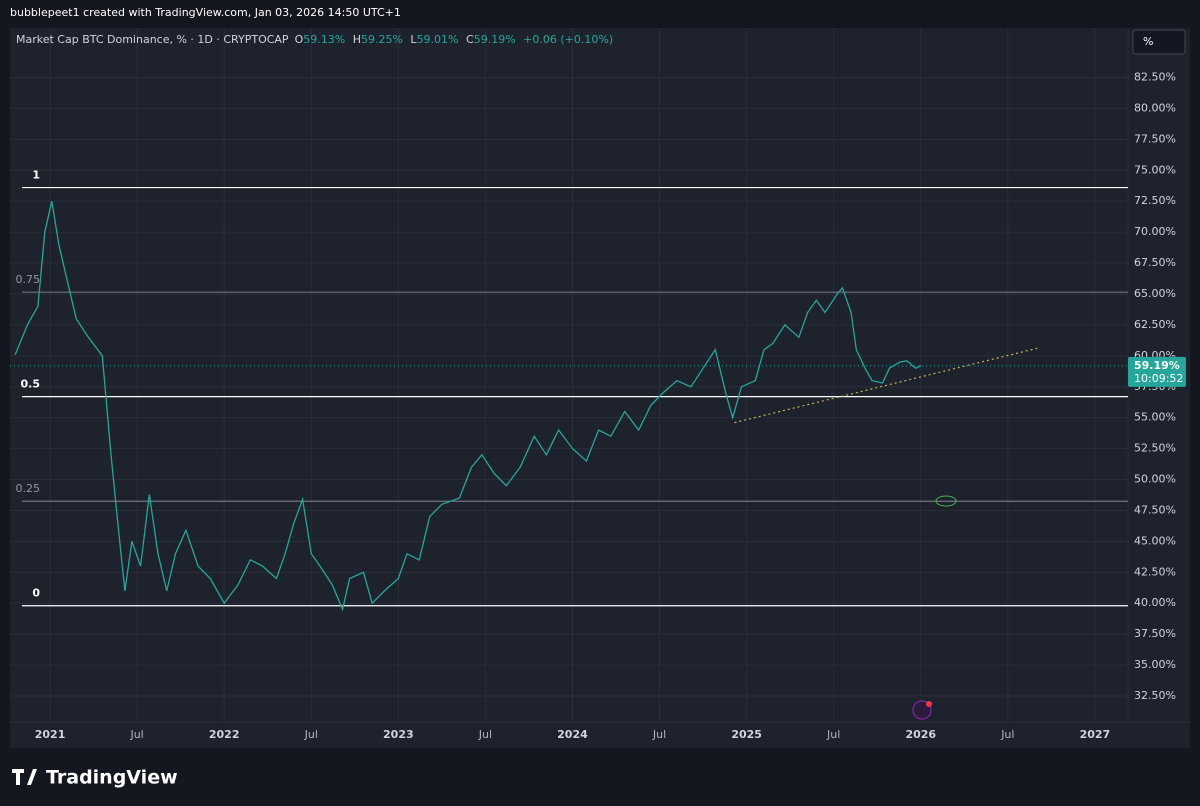 Image resolution: width=1200 pixels, height=806 pixels. Describe the element at coordinates (1155, 571) in the screenshot. I see `y-tick-label: 42.50%` at that location.